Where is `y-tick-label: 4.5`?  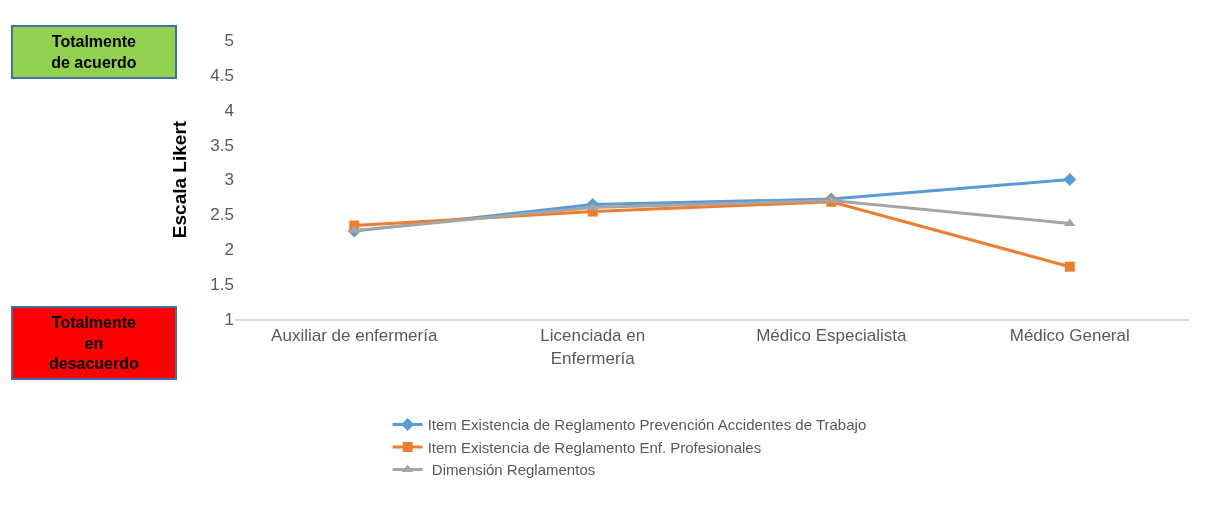 y-tick-label: 4.5 is located at coordinates (222, 75).